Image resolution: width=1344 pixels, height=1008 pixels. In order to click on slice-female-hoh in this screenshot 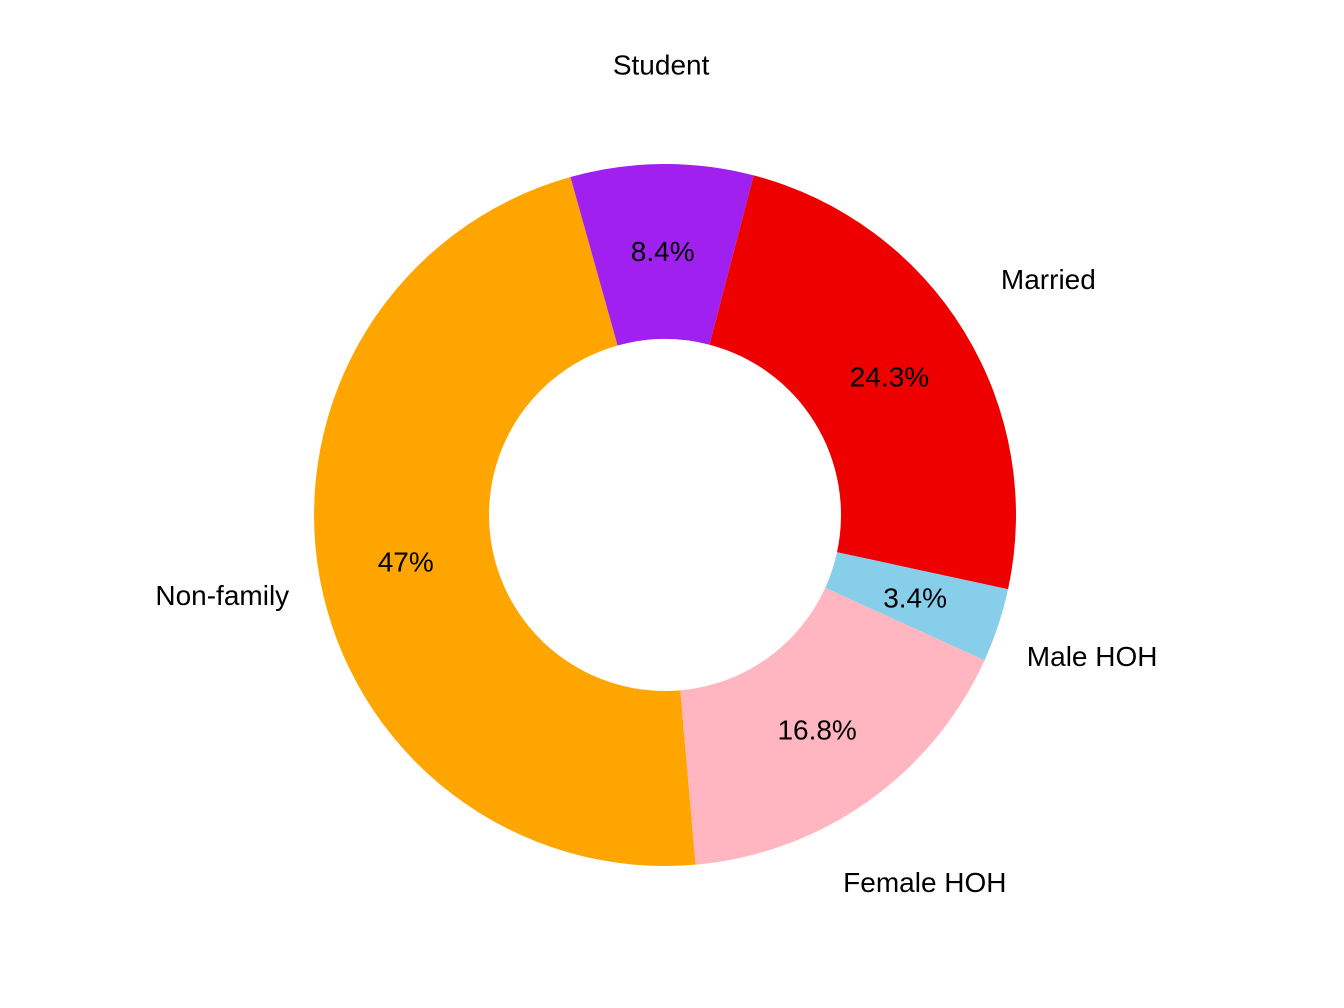, I will do `click(832, 726)`.